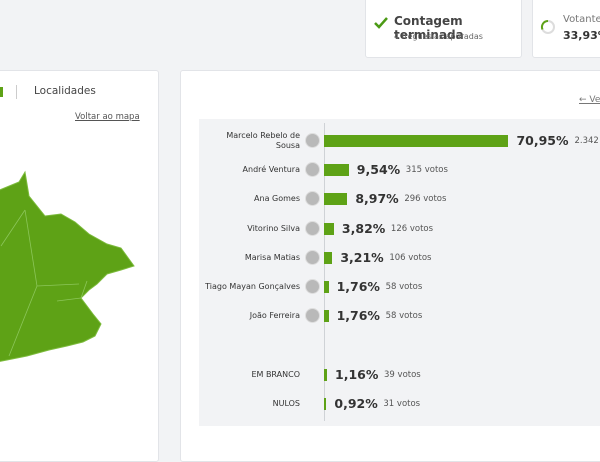 The height and width of the screenshot is (462, 600). Describe the element at coordinates (356, 404) in the screenshot. I see `percent-label: 0,92%` at that location.